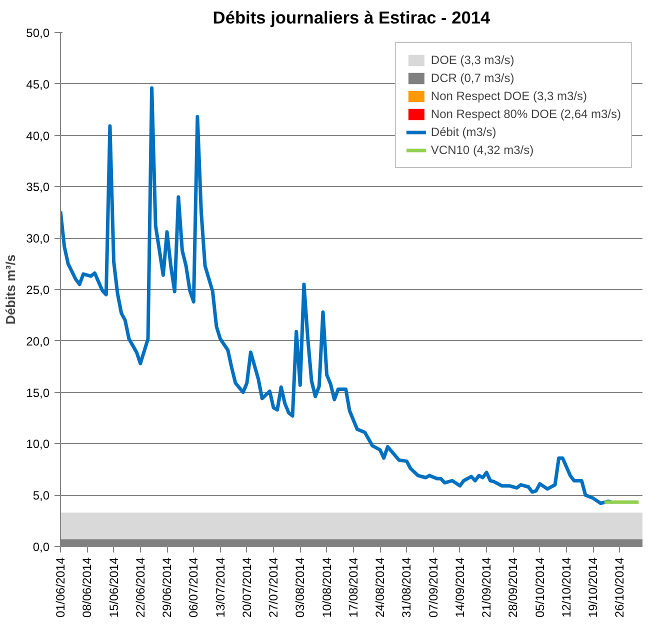 The image size is (652, 626). Describe the element at coordinates (353, 587) in the screenshot. I see `x-tick-label: 17/08/2014` at that location.